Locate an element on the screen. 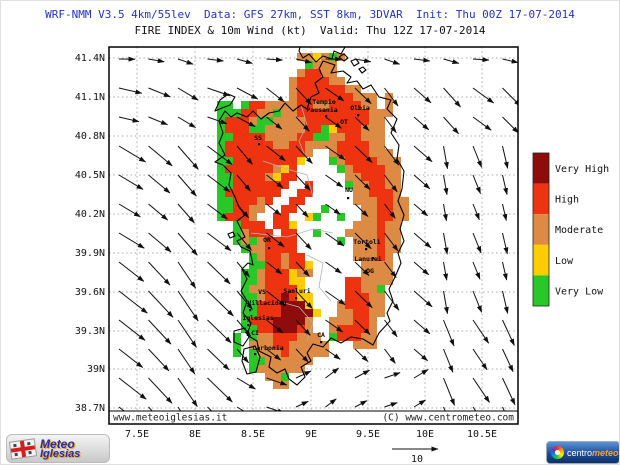 The width and height of the screenshot is (620, 465). town-dot is located at coordinates (321, 342).